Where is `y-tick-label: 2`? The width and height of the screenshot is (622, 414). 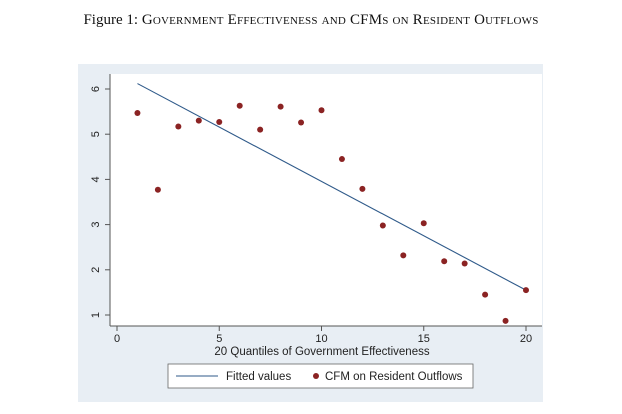 y-tick-label: 2 is located at coordinates (96, 270).